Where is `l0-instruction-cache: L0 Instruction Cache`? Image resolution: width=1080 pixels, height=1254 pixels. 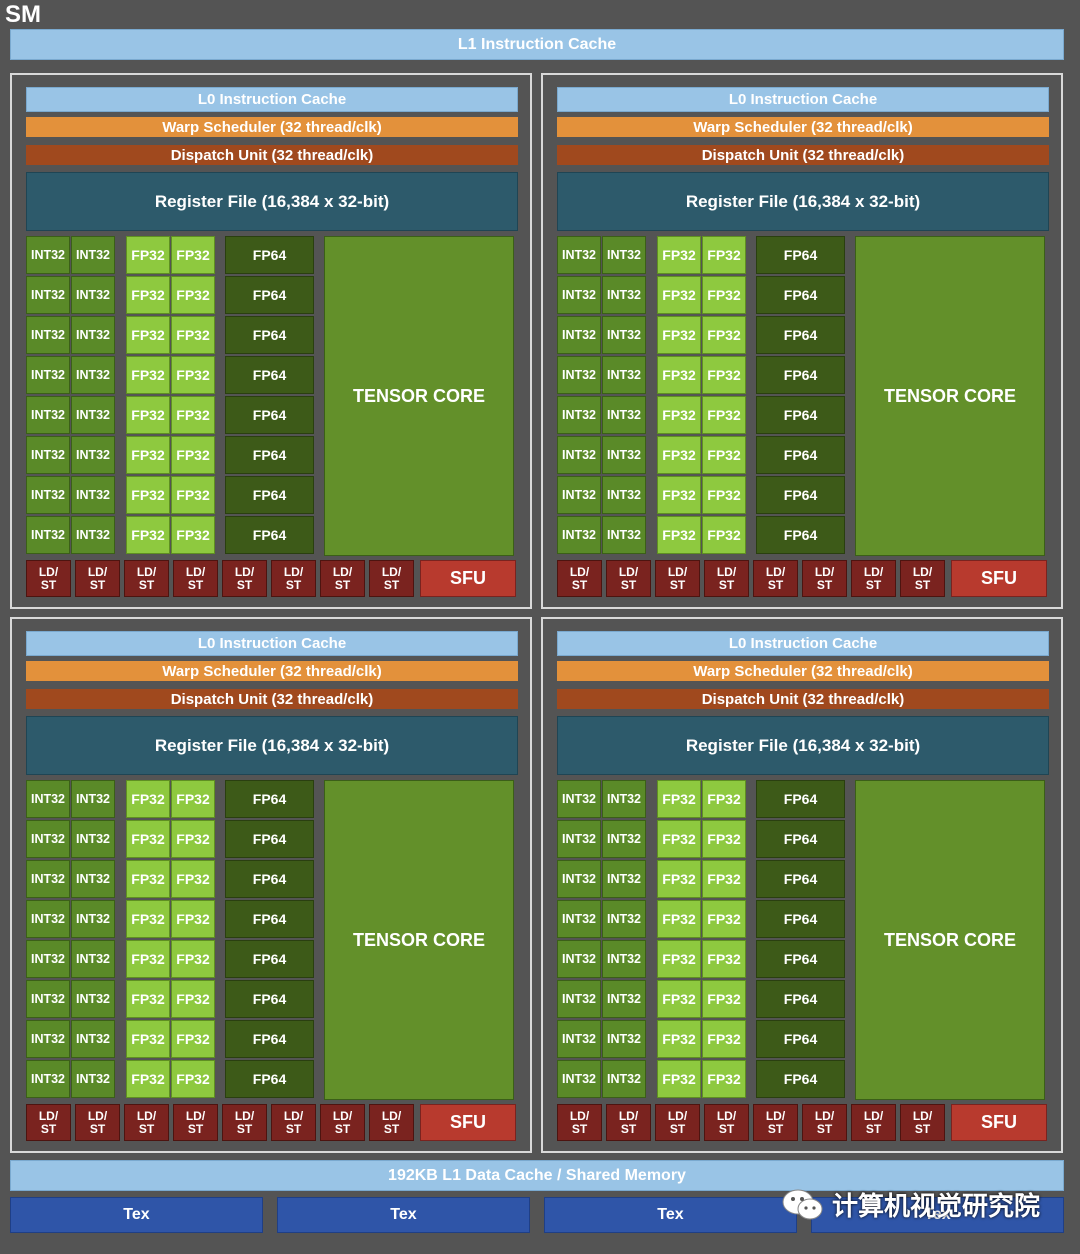
l0-instruction-cache: L0 Instruction Cache is located at coordinates (272, 99).